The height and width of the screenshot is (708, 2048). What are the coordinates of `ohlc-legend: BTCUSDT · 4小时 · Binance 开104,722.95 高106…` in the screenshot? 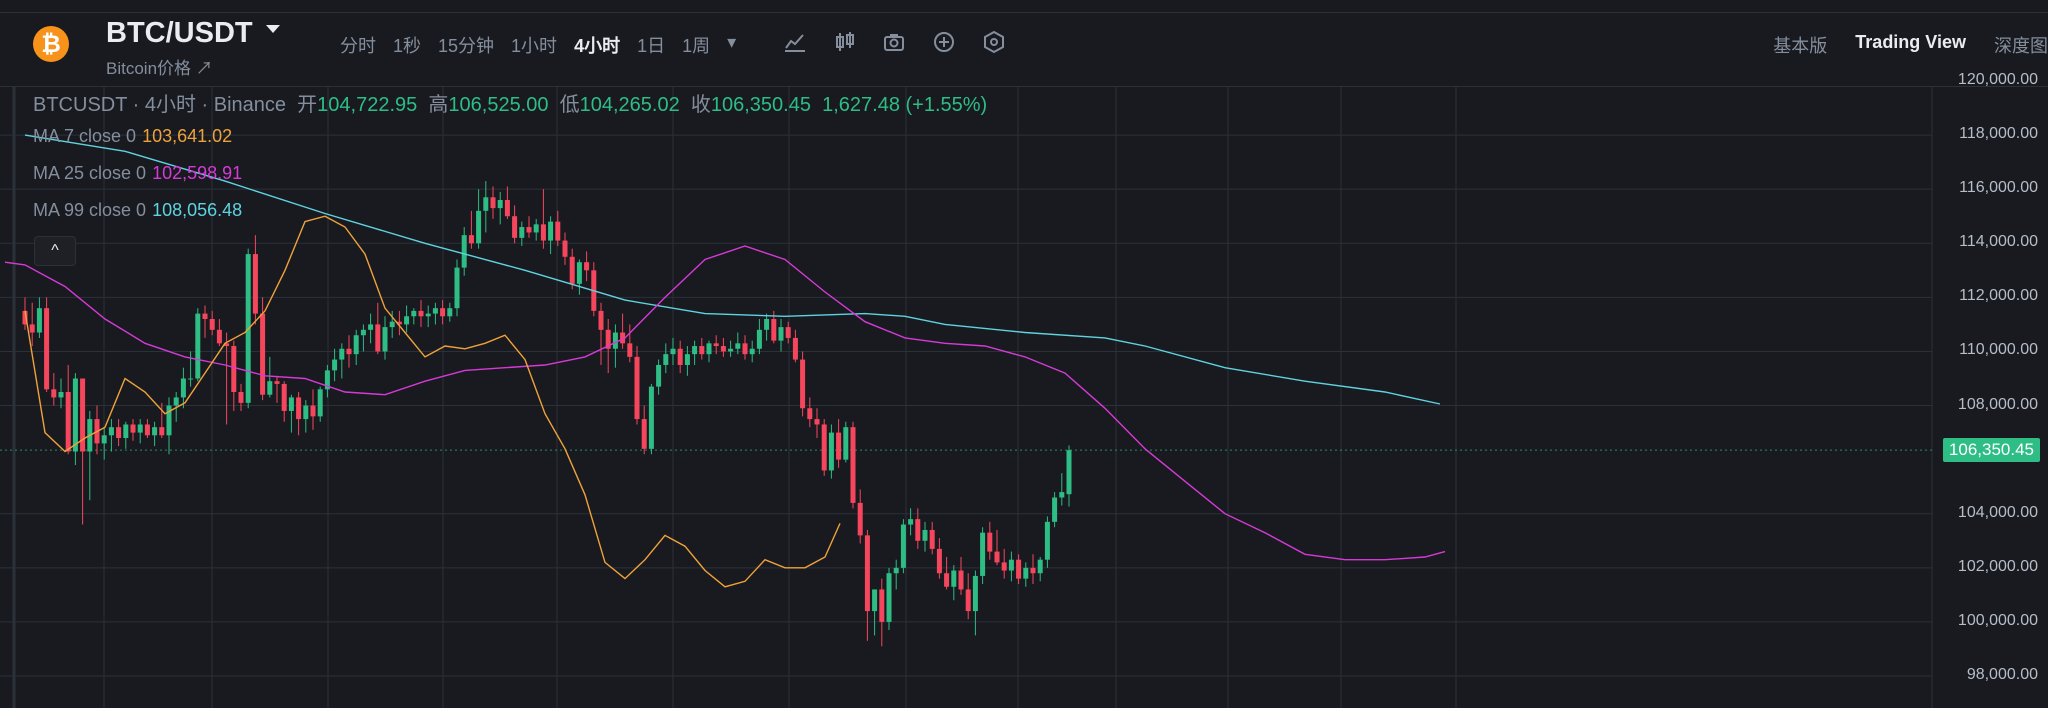 It's located at (510, 102).